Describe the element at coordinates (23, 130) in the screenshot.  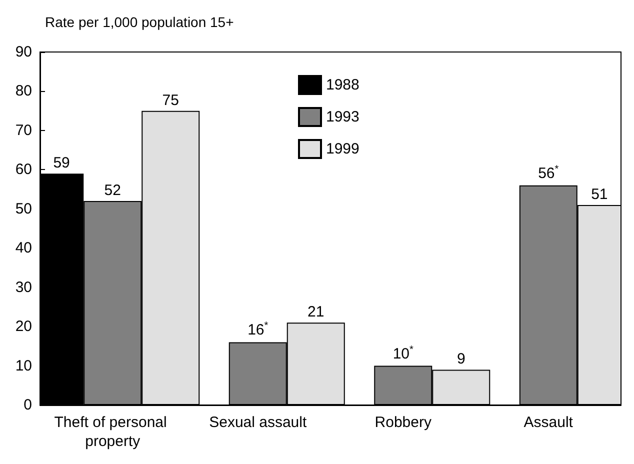
I see `y-tick-label: 70` at that location.